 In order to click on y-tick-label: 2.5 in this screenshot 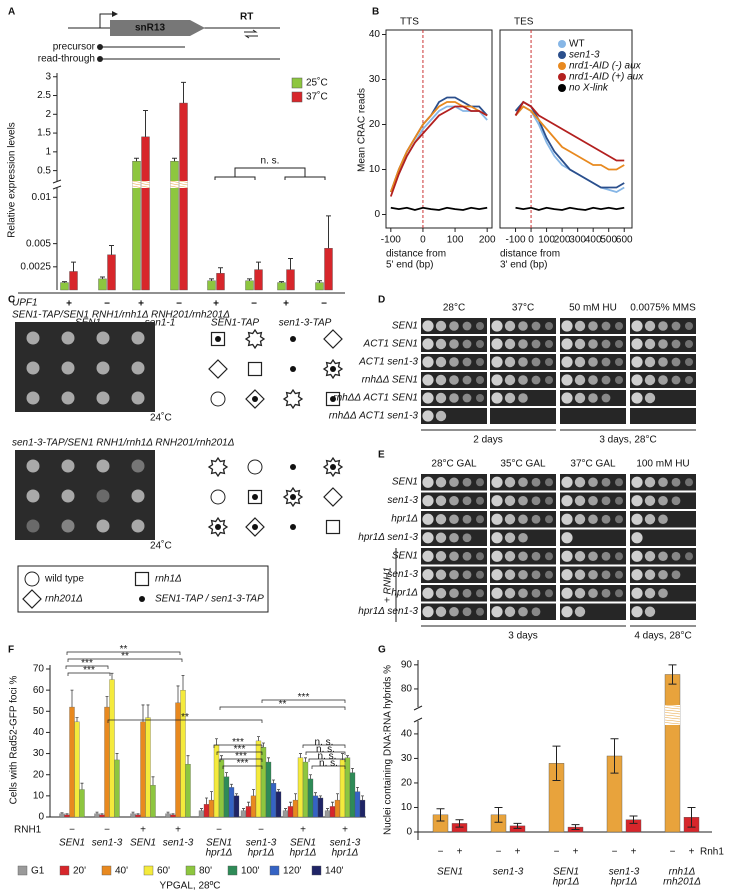, I will do `click(44, 95)`.